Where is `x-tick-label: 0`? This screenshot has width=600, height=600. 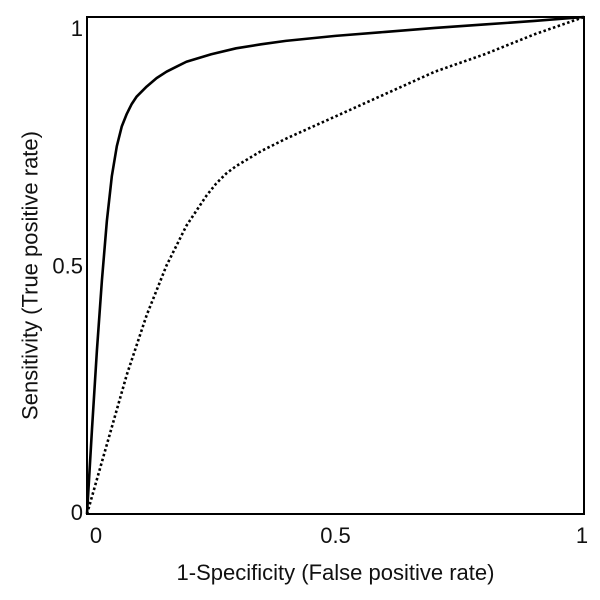 x-tick-label: 0 is located at coordinates (96, 535).